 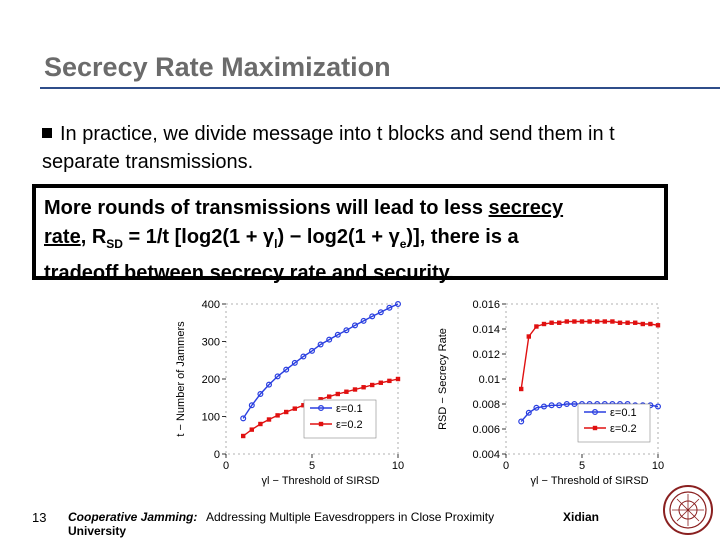 I want to click on x-axis-label: γl − Threshold of SIRSD, so click(x=321, y=481).